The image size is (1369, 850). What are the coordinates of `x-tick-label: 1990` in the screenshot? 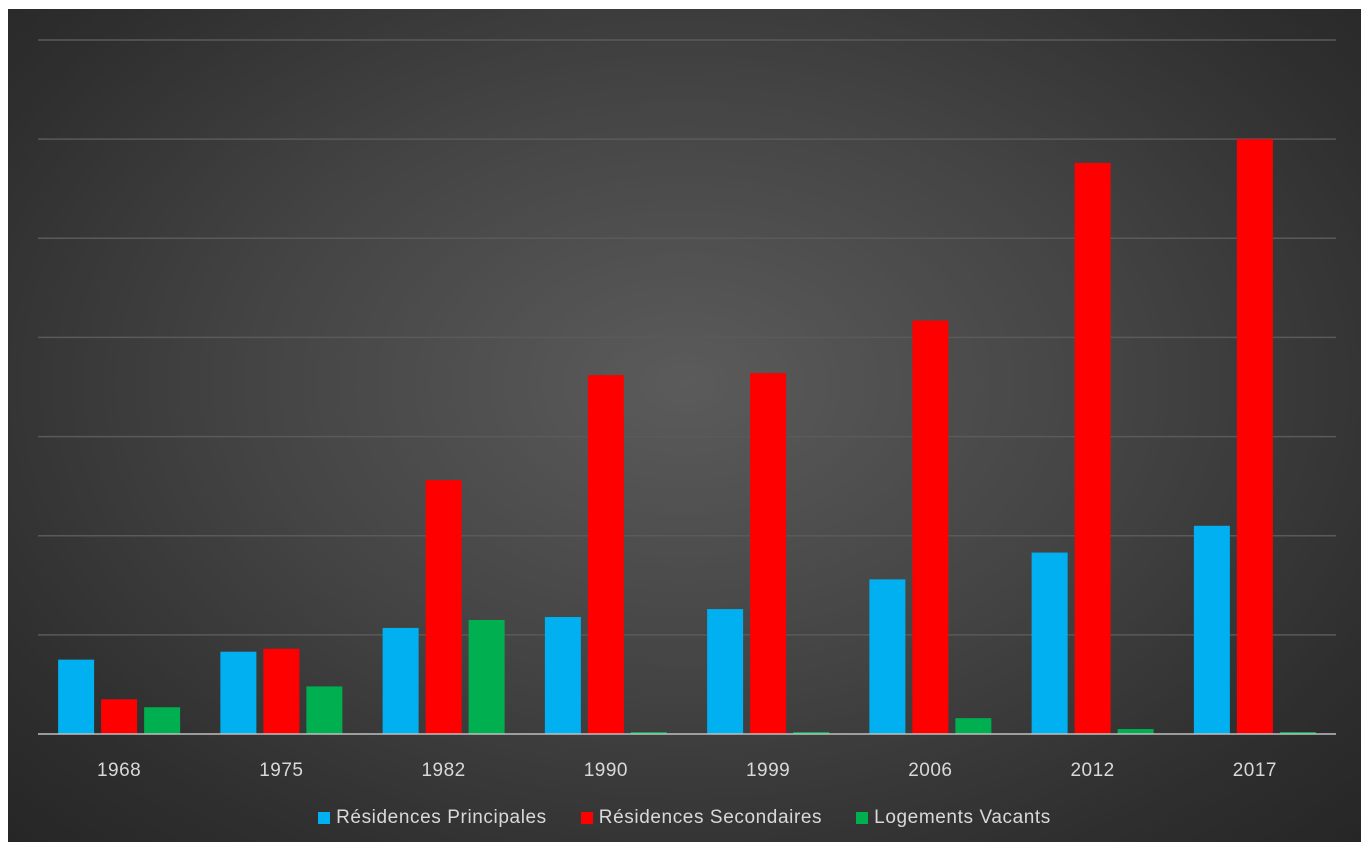 It's located at (606, 770).